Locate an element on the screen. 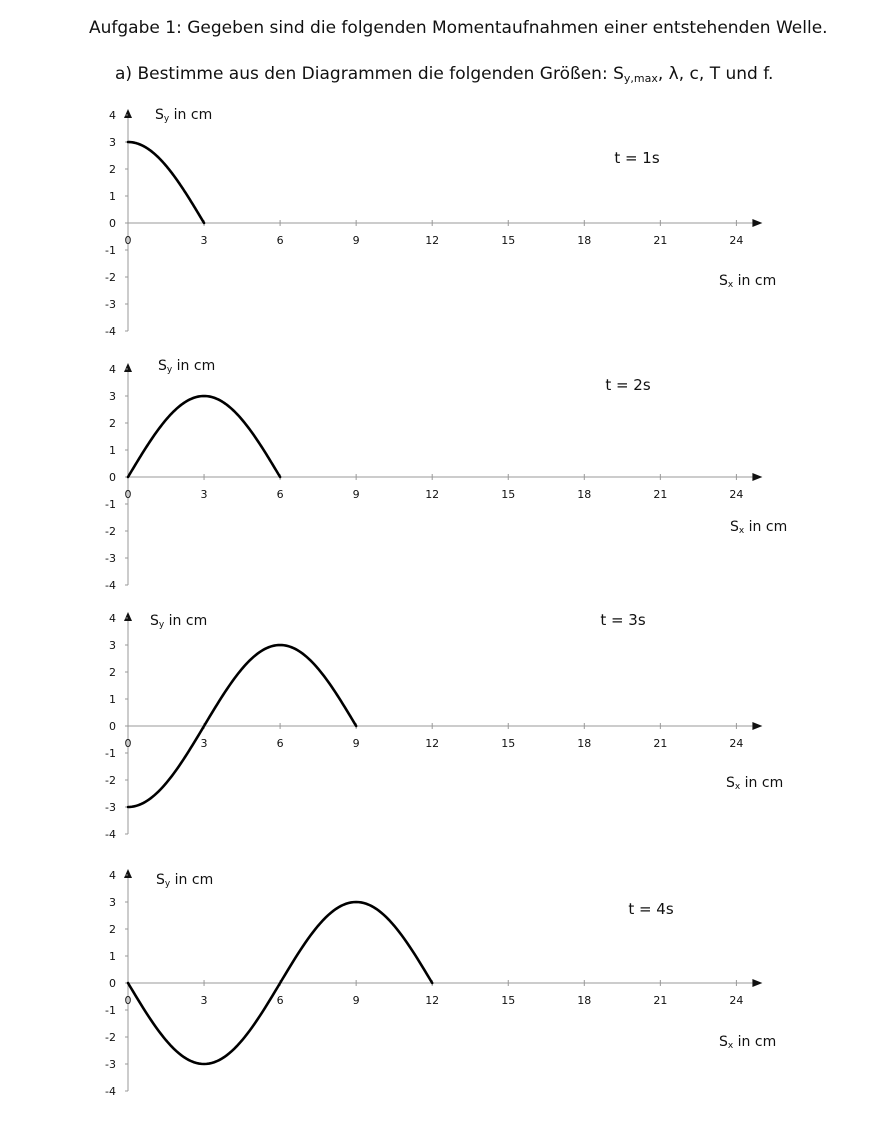 The height and width of the screenshot is (1123, 880). time-label: t = 3s is located at coordinates (623, 620).